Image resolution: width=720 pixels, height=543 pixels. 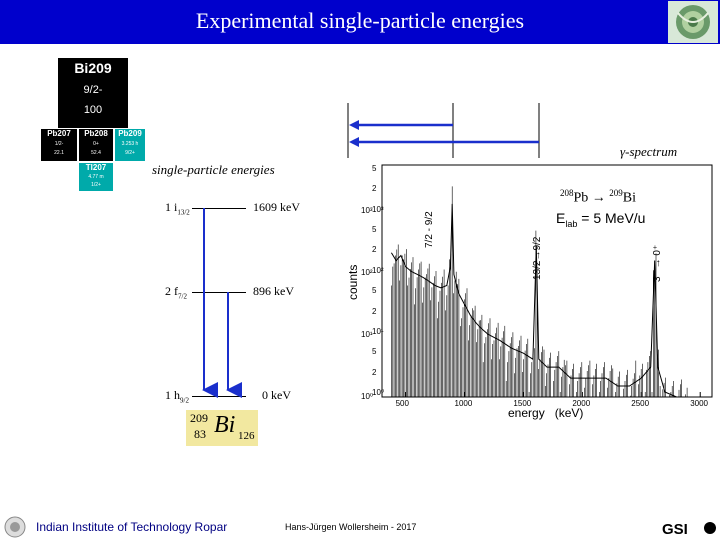 What do you see at coordinates (353, 282) in the screenshot?
I see `y-axis-label: counts` at bounding box center [353, 282].